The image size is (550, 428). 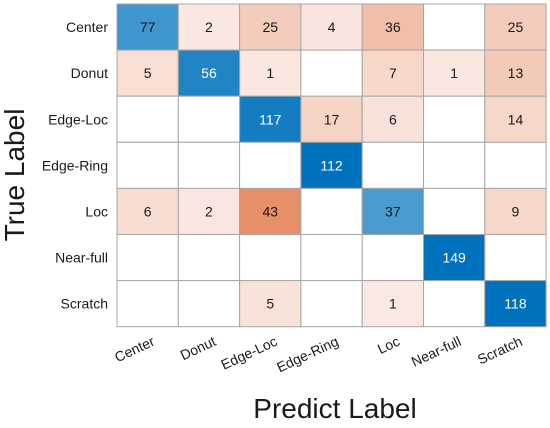 I want to click on y-axis-title: True Label, so click(x=15, y=175).